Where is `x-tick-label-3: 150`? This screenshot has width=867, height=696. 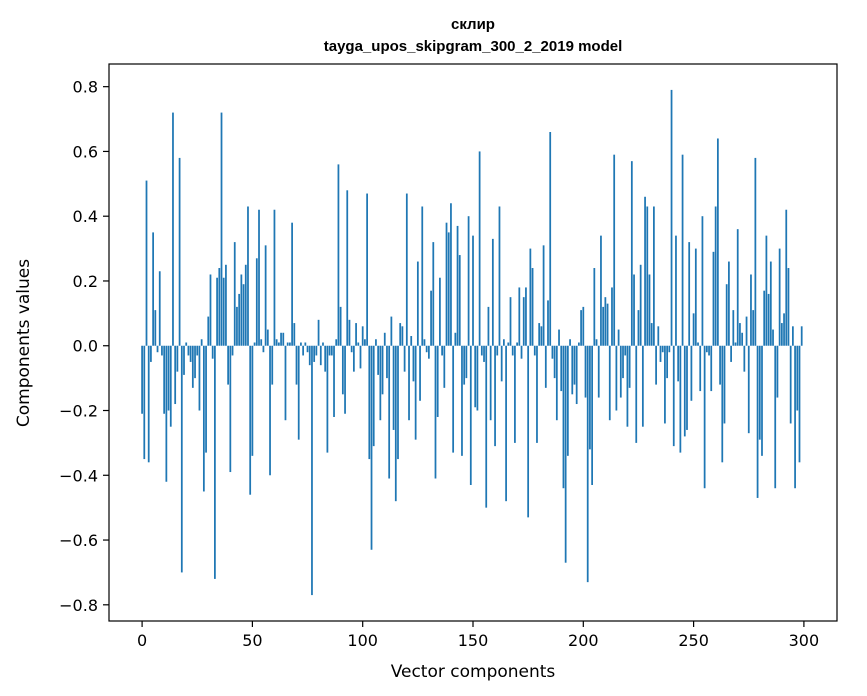 x-tick-label-3: 150 is located at coordinates (473, 640).